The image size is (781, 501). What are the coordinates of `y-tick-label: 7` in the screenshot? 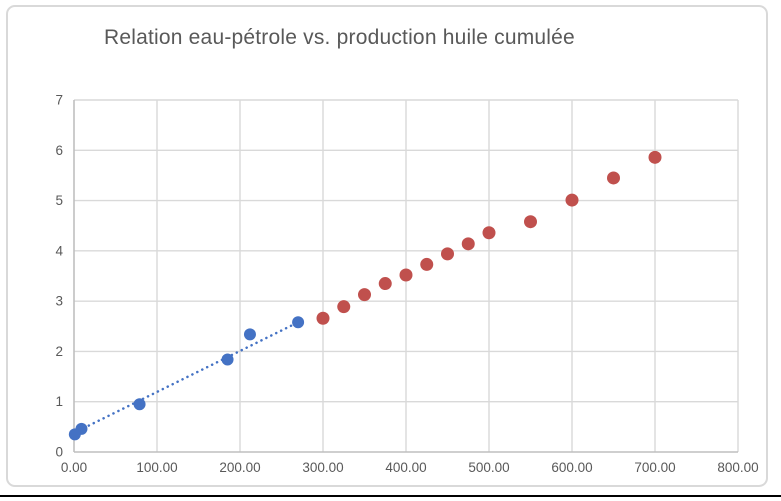 It's located at (59, 100).